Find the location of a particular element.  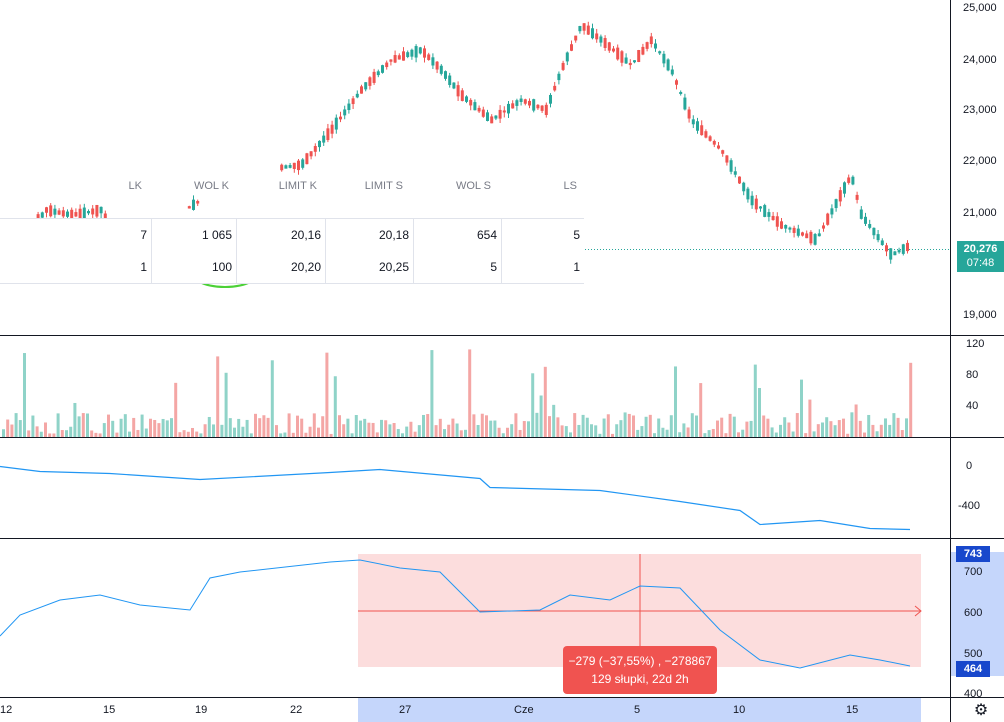

cumulative-line is located at coordinates (455, 614).